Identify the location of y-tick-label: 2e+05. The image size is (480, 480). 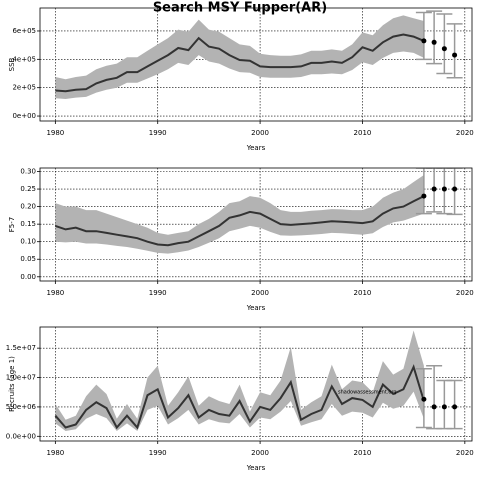
(24, 88).